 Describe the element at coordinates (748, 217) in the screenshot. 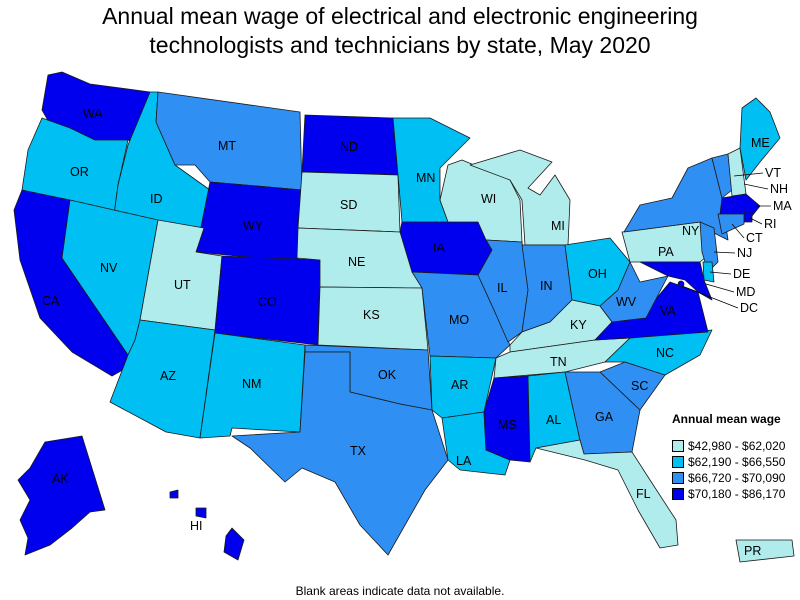

I see `state-RI` at that location.